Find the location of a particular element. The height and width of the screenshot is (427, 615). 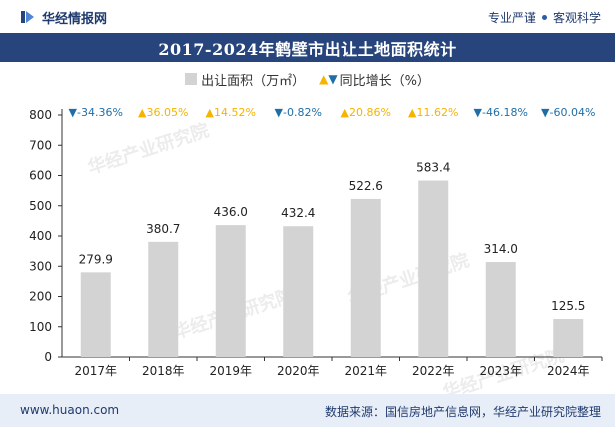

growth-value: 36.05% is located at coordinates (168, 112).